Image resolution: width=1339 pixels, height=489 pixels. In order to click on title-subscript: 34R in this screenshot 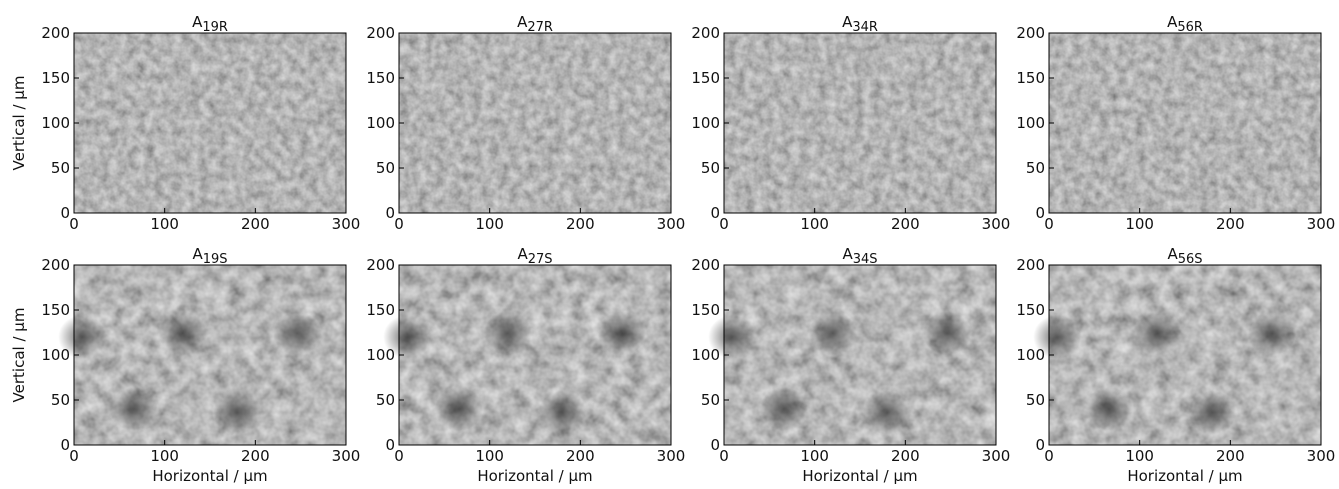, I will do `click(865, 27)`.